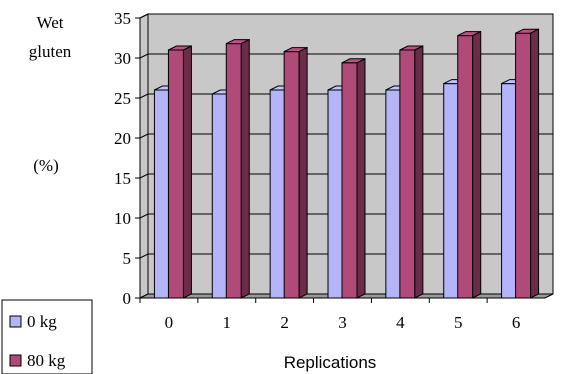 This screenshot has height=374, width=561. What do you see at coordinates (227, 322) in the screenshot?
I see `x-tick-label-1: 1` at bounding box center [227, 322].